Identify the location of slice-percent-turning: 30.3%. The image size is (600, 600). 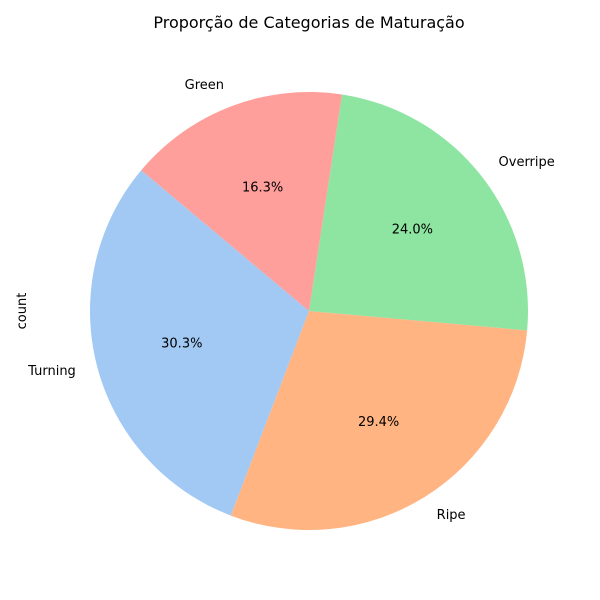
(181, 343).